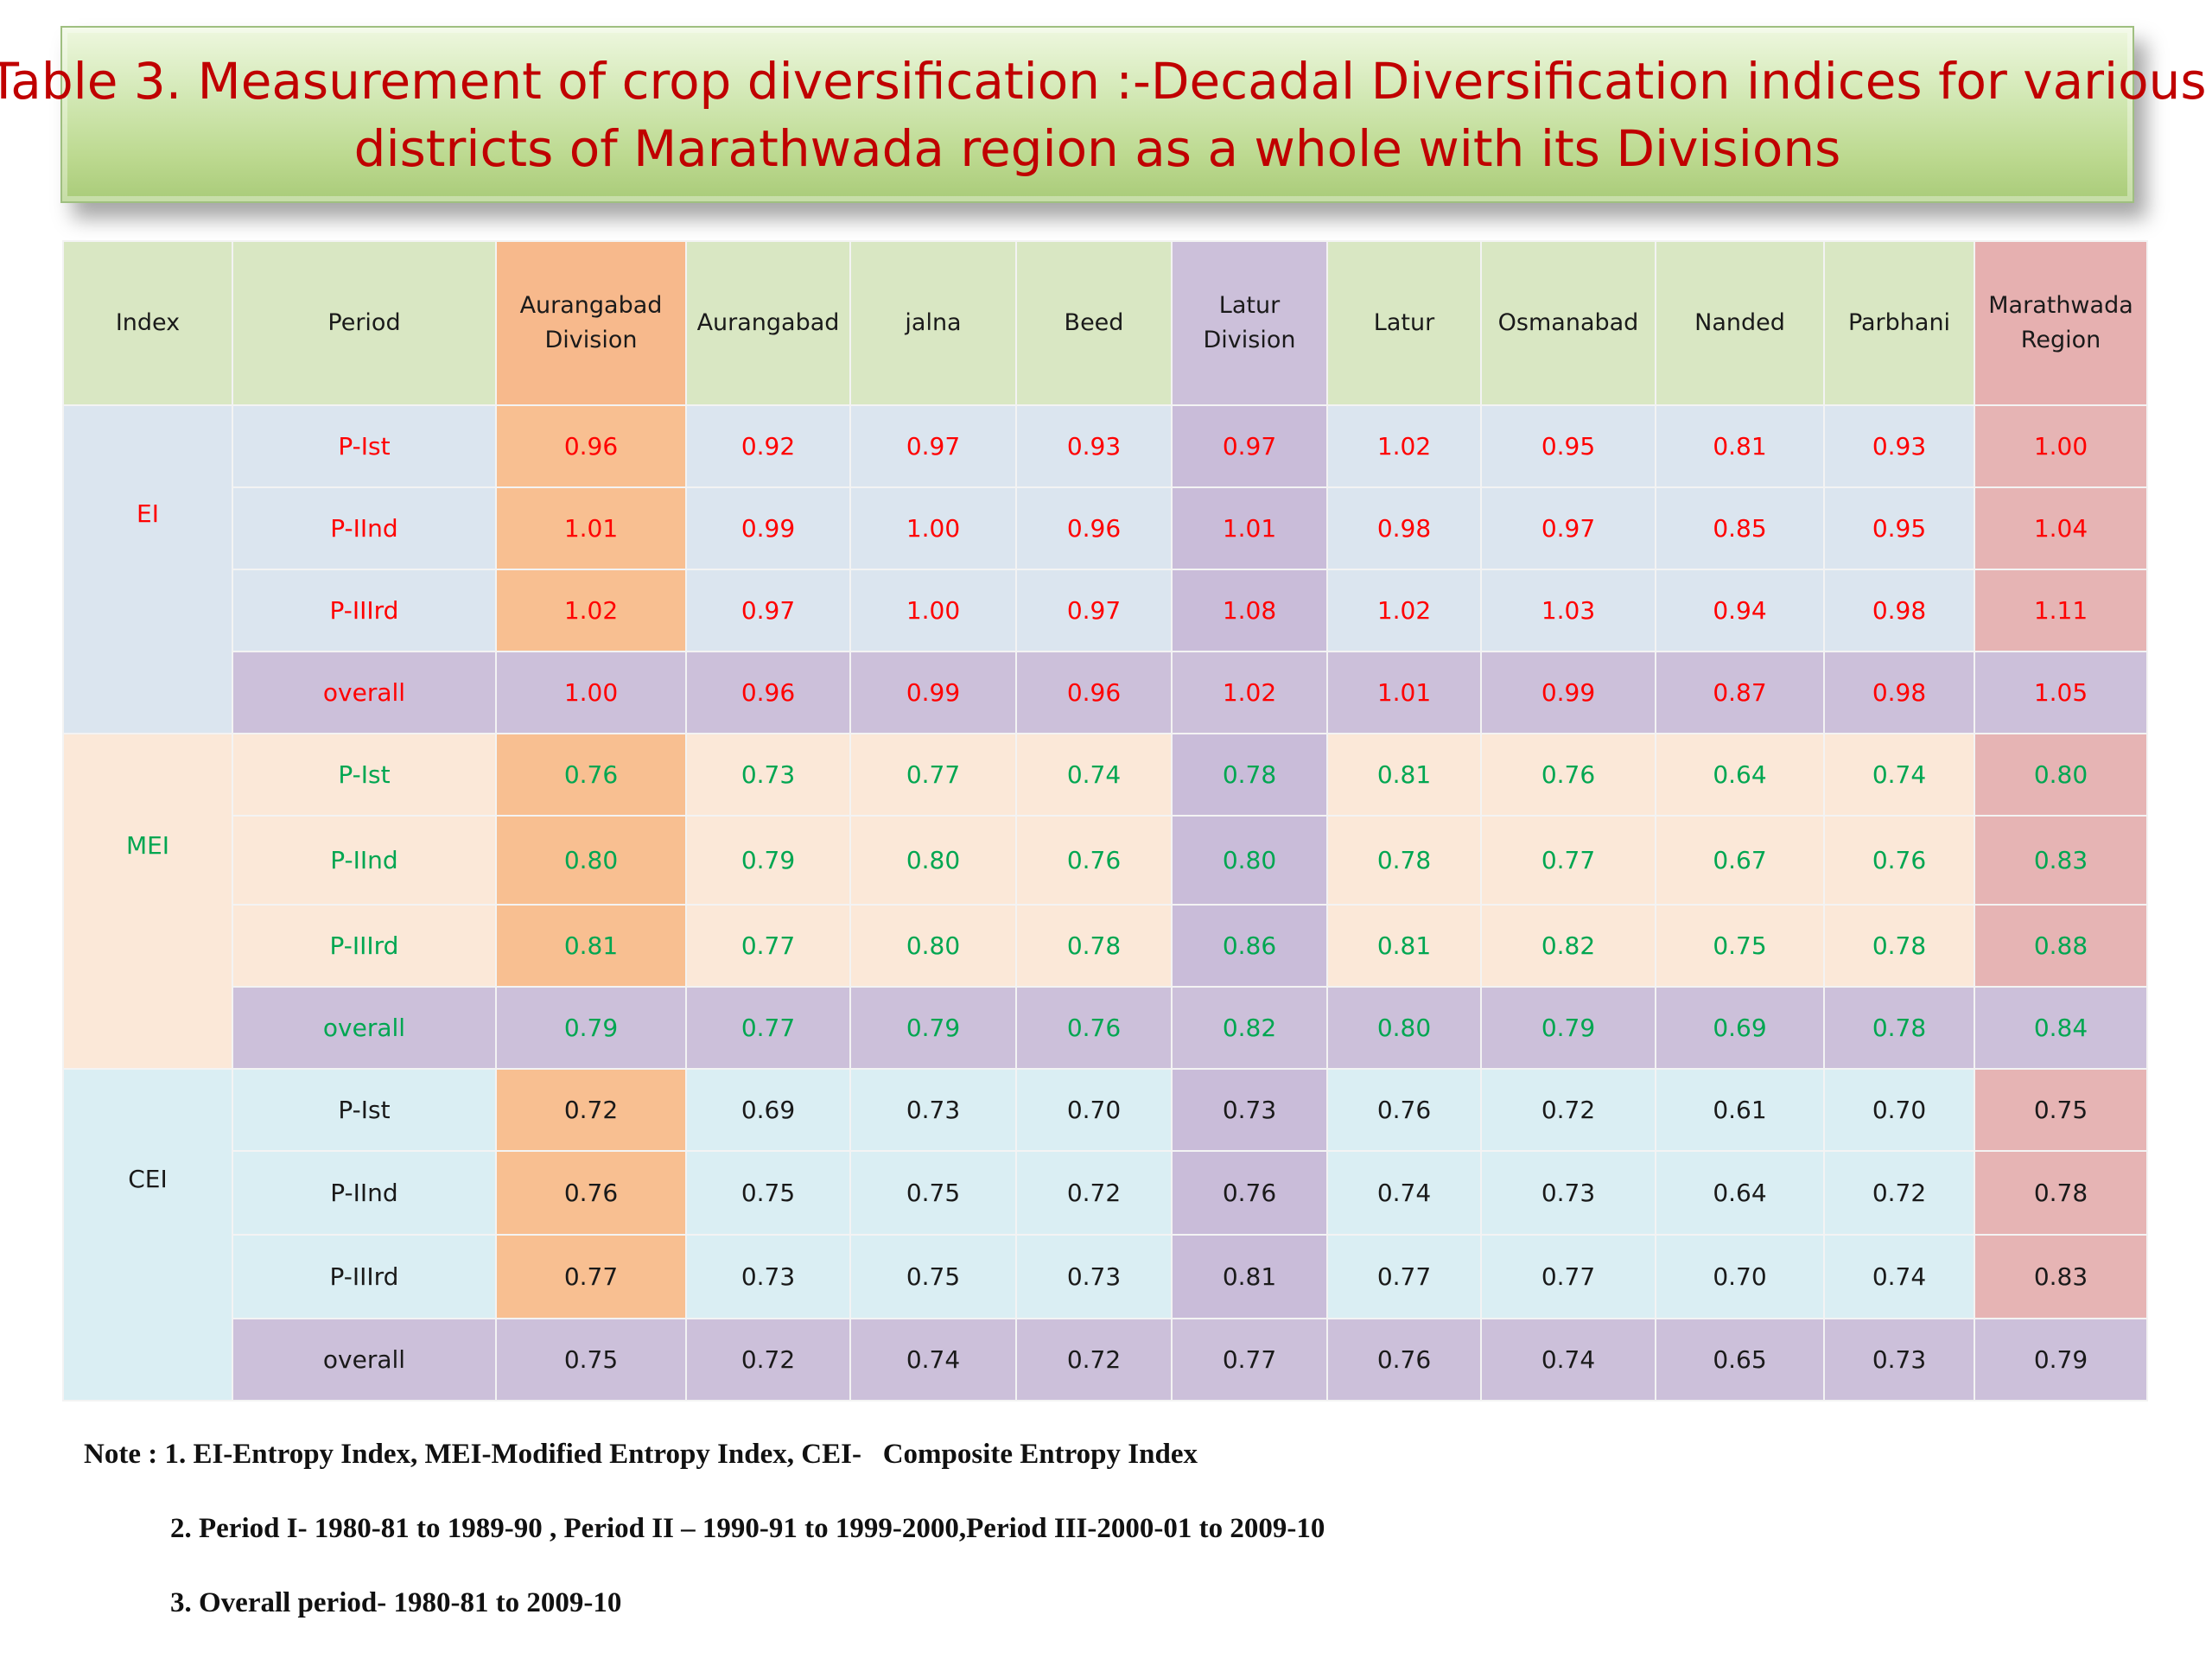  What do you see at coordinates (933, 692) in the screenshot?
I see `value-cell: 0.99` at bounding box center [933, 692].